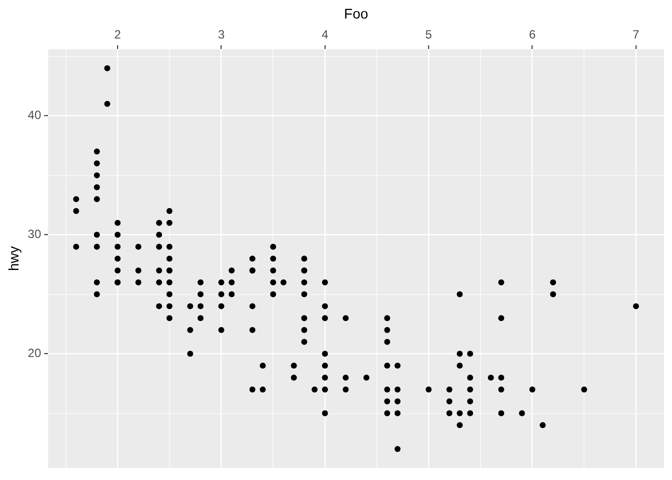 Image resolution: width=672 pixels, height=480 pixels. What do you see at coordinates (428, 34) in the screenshot?
I see `x-tick-label: 5` at bounding box center [428, 34].